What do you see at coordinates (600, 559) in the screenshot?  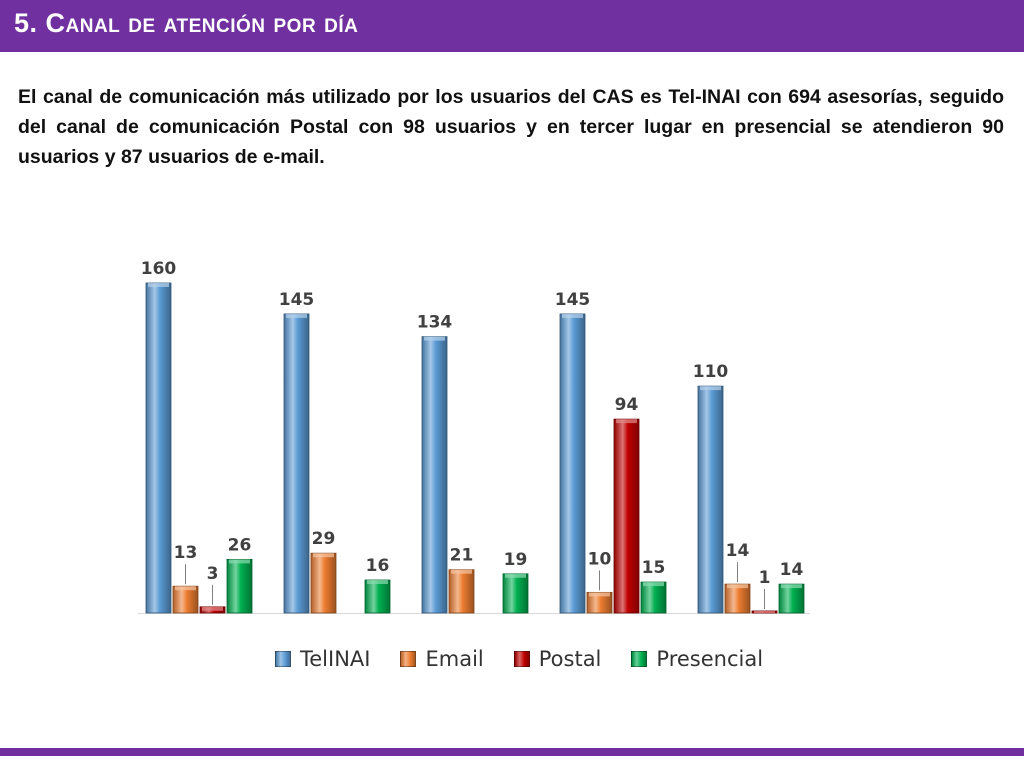 I see `data-label-email-4: 10` at bounding box center [600, 559].